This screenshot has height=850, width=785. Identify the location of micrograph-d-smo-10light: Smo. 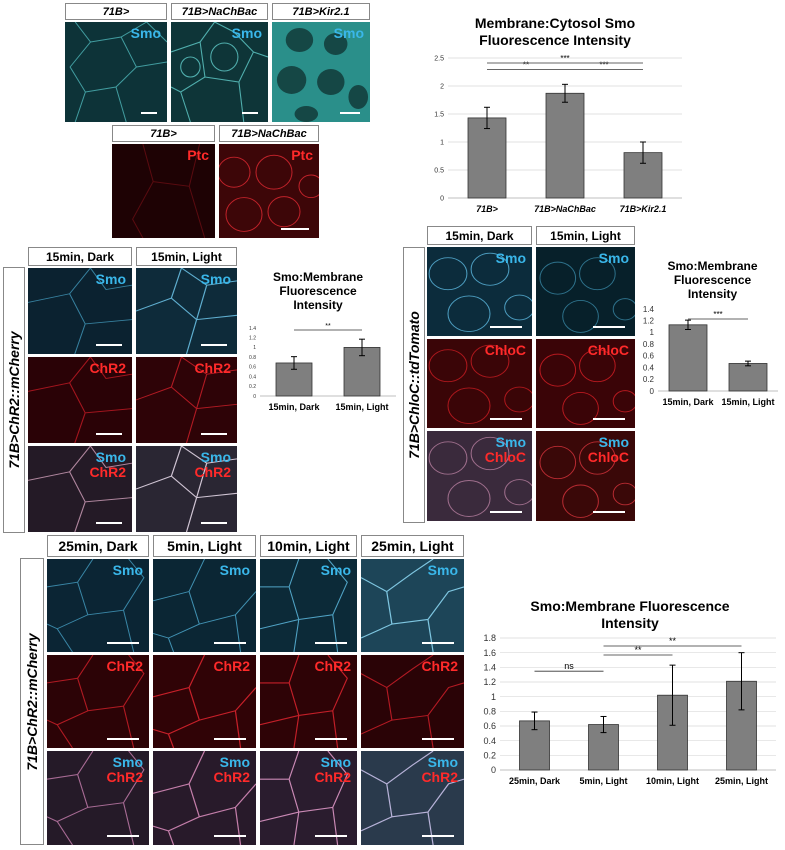
(308, 605).